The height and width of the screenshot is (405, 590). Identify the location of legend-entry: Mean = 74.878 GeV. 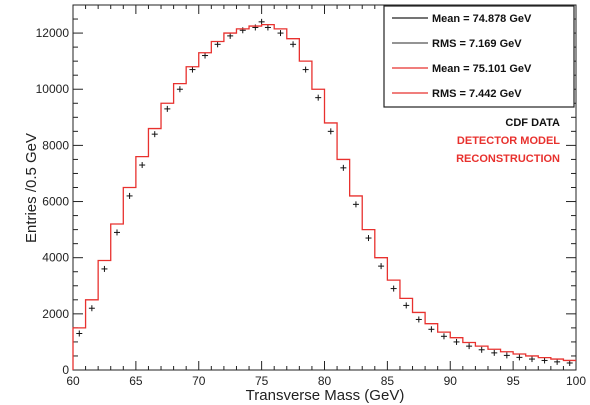
(482, 19).